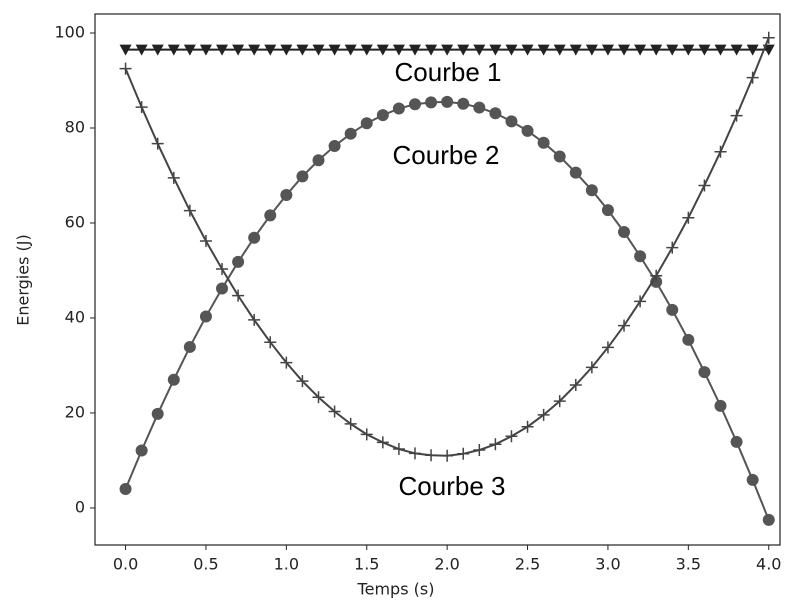 The width and height of the screenshot is (792, 602). What do you see at coordinates (396, 589) in the screenshot?
I see `x-axis-label: Temps (s)` at bounding box center [396, 589].